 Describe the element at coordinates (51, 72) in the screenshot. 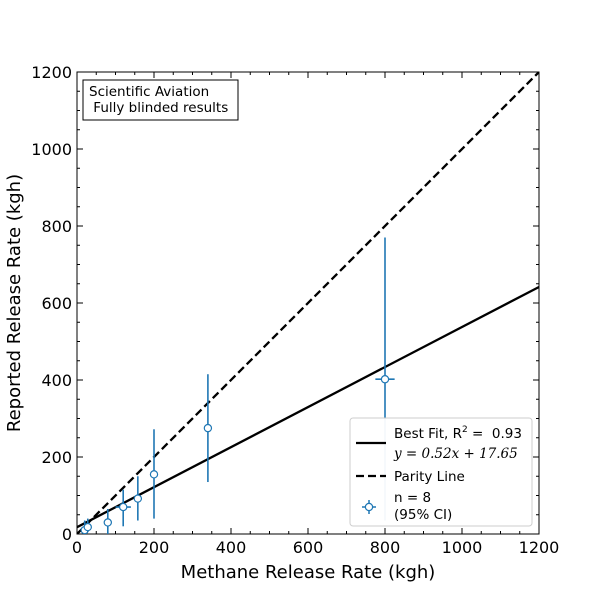

I see `y-tick-label: 1200` at that location.